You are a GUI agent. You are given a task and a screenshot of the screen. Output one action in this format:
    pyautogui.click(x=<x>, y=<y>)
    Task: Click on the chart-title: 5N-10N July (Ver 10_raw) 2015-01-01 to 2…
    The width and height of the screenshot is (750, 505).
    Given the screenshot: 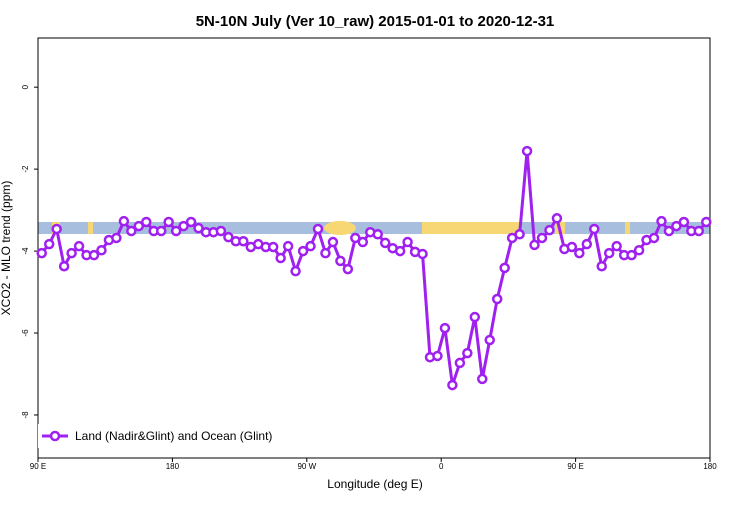 What is the action you would take?
    pyautogui.click(x=375, y=21)
    